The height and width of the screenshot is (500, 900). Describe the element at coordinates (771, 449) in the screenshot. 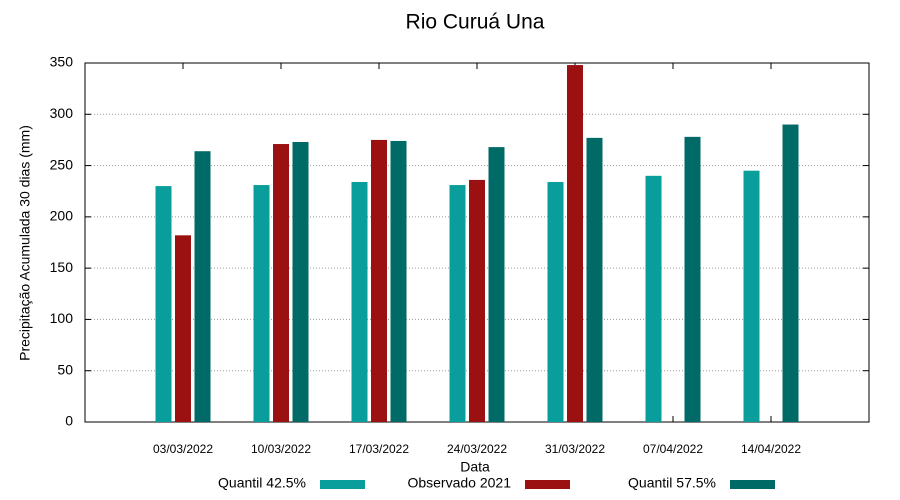

I see `x-tick-label: 14/04/2022` at that location.